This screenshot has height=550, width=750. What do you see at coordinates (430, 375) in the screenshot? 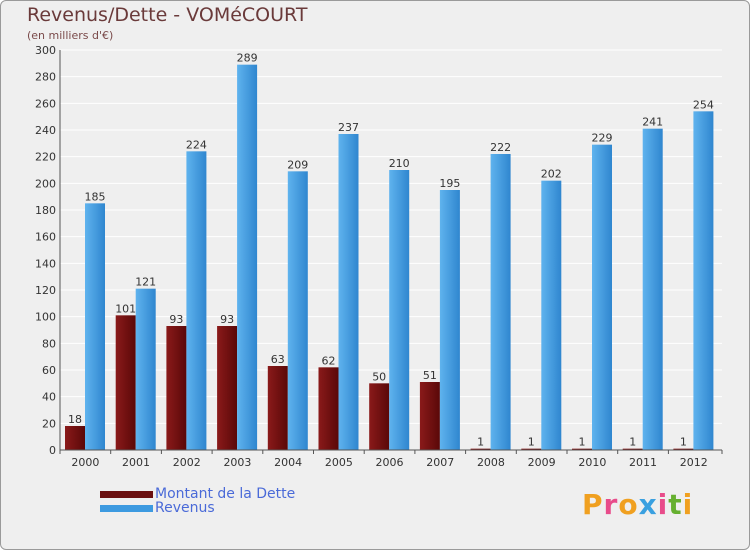
I see `data-label-debt: 51` at bounding box center [430, 375].